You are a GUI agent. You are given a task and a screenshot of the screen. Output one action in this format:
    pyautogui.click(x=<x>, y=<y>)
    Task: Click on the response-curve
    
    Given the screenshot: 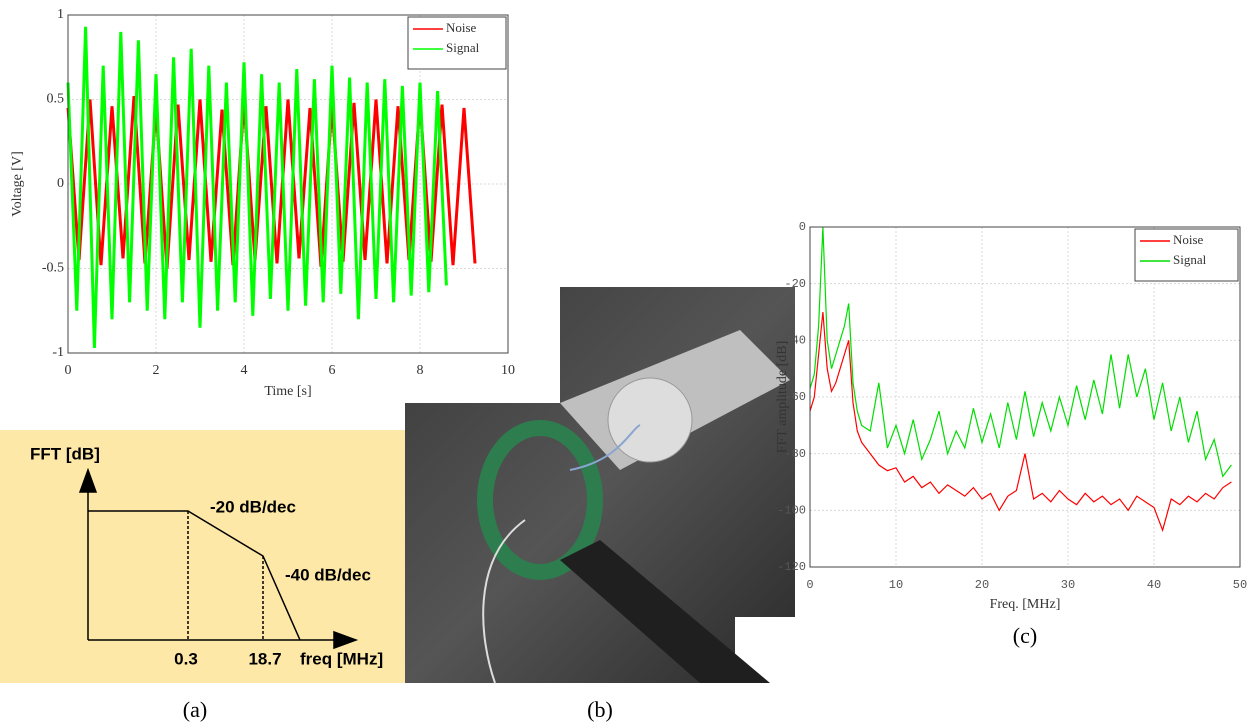 What is the action you would take?
    pyautogui.click(x=194, y=575)
    